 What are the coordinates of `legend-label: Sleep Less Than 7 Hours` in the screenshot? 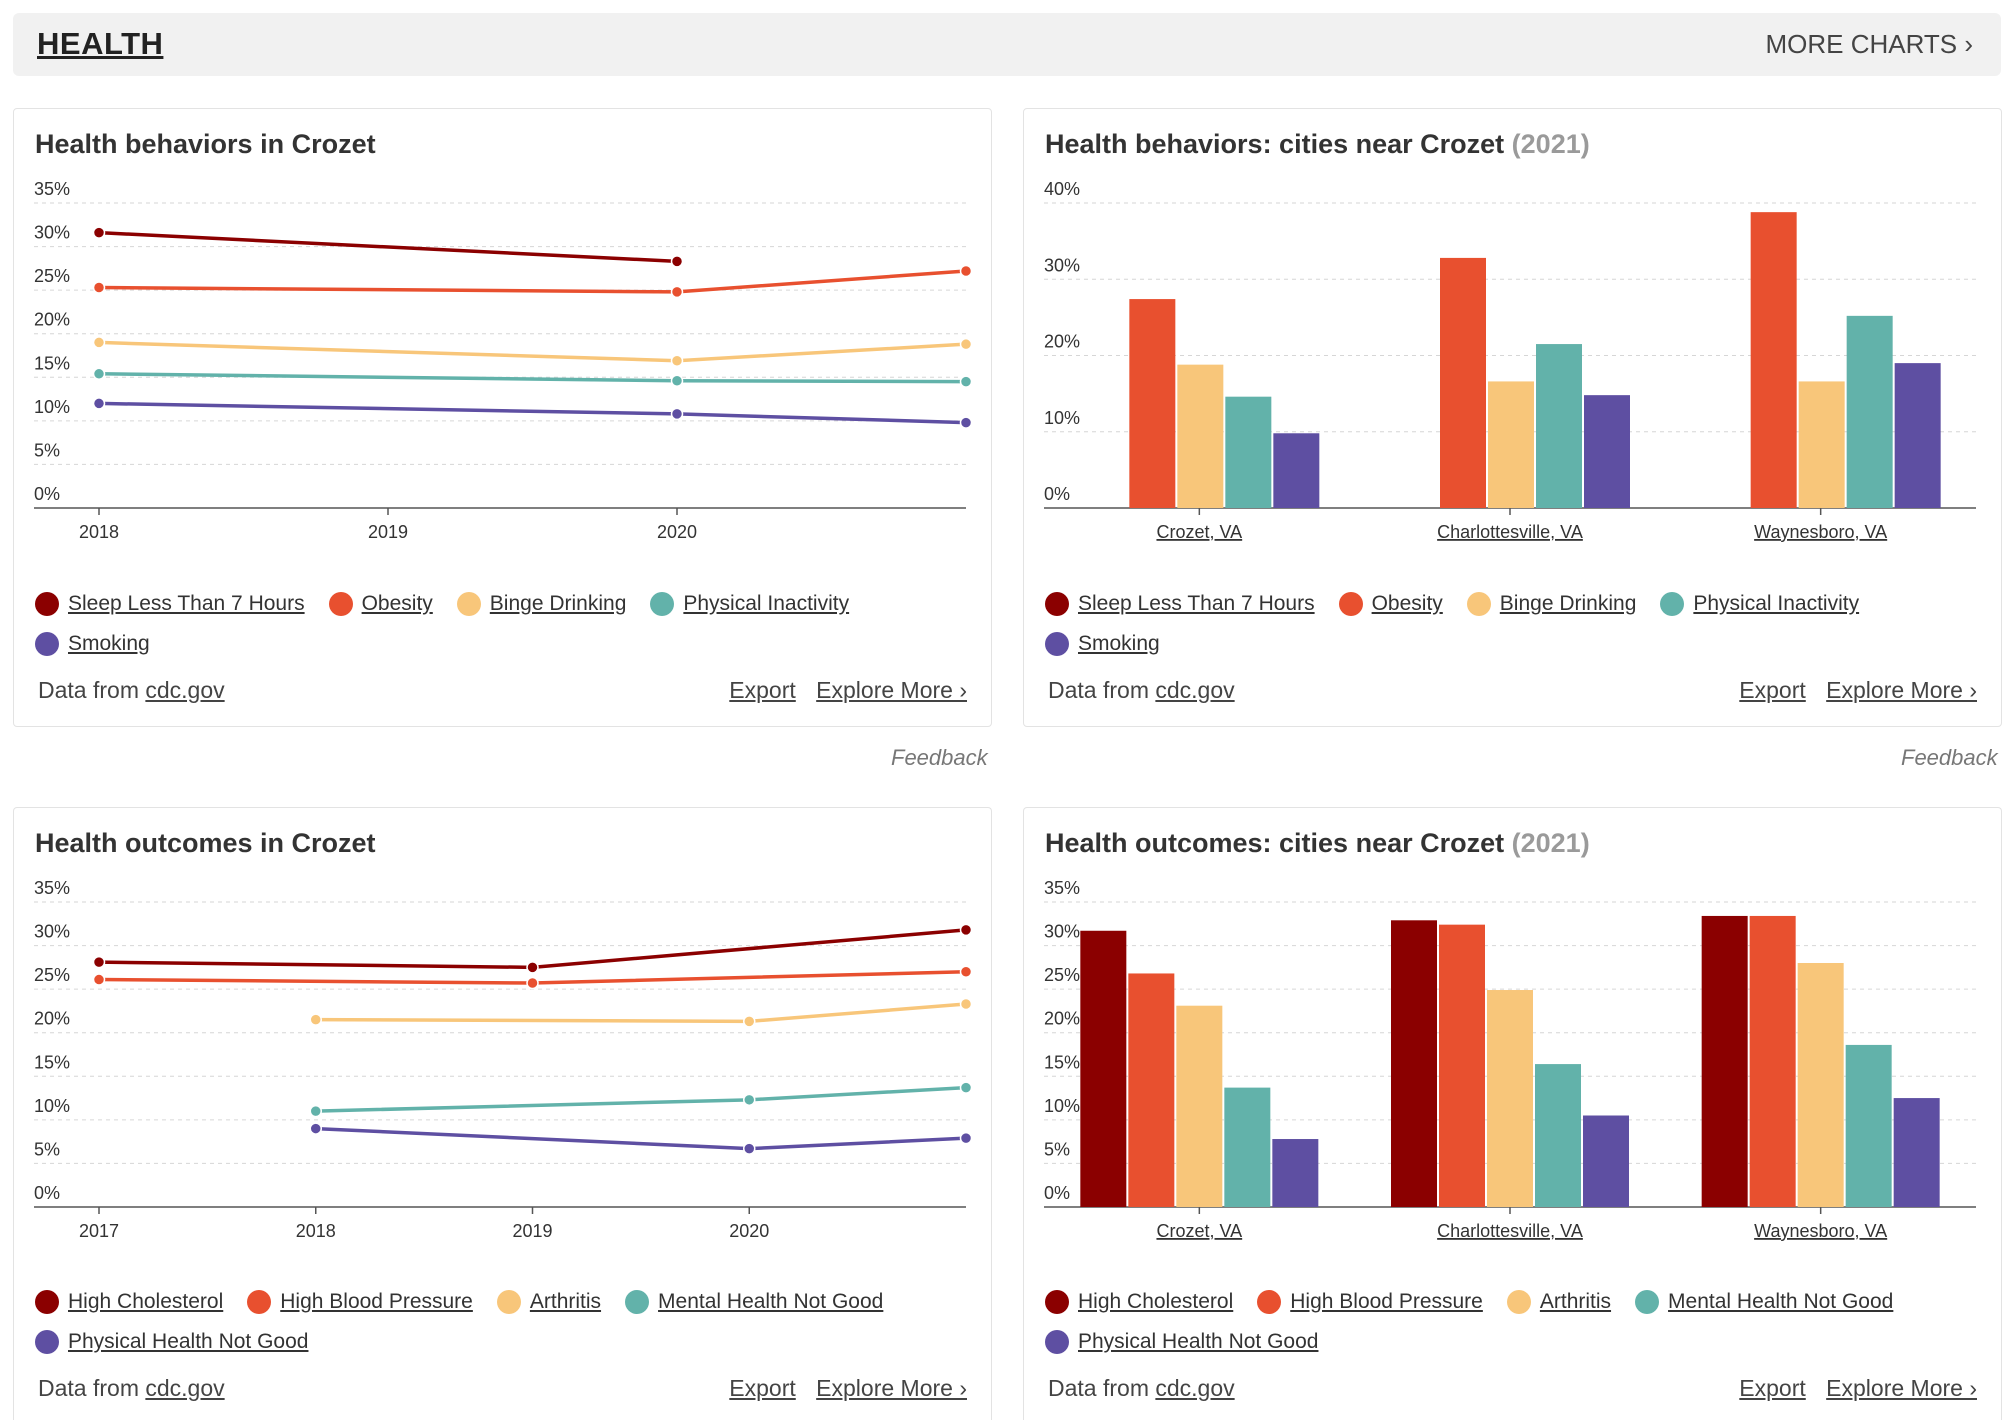 It's located at (186, 603).